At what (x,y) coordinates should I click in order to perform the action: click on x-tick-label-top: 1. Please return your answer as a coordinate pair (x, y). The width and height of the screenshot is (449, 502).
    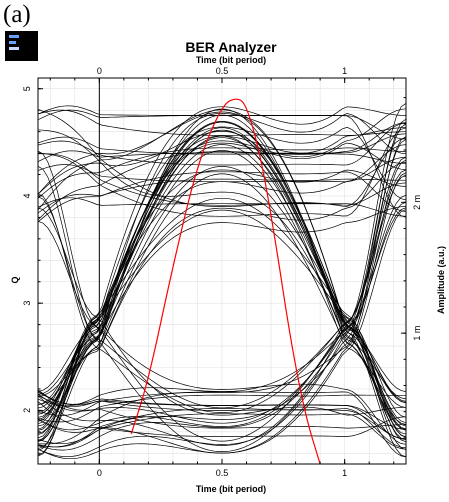
    Looking at the image, I should click on (344, 71).